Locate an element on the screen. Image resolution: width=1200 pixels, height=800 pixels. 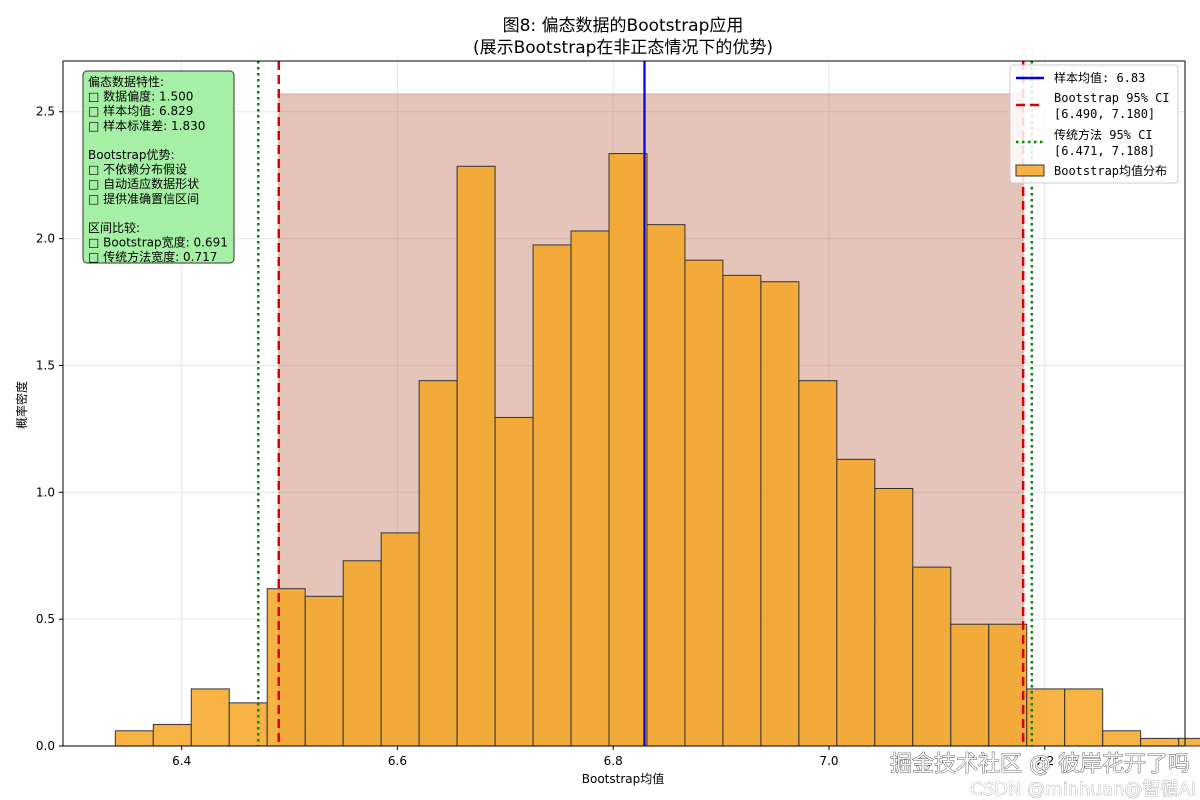
x-tick-label-0: 6.4 is located at coordinates (181, 761).